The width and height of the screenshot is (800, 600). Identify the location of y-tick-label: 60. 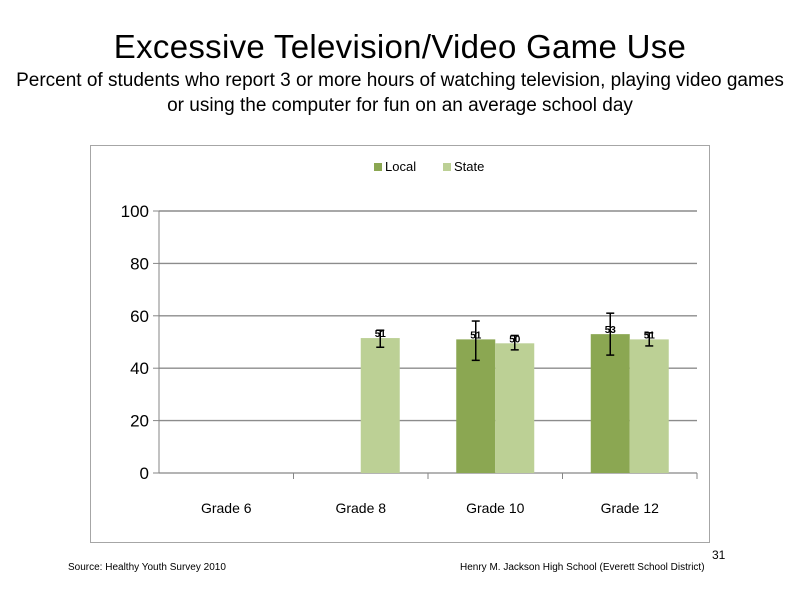
(139, 316).